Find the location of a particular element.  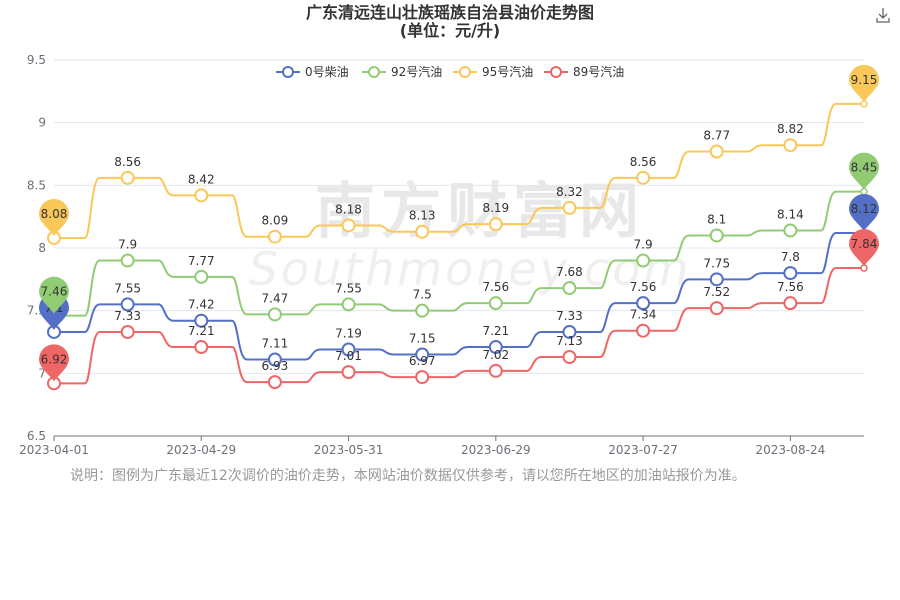

pin-marker: 8.45 is located at coordinates (864, 171).